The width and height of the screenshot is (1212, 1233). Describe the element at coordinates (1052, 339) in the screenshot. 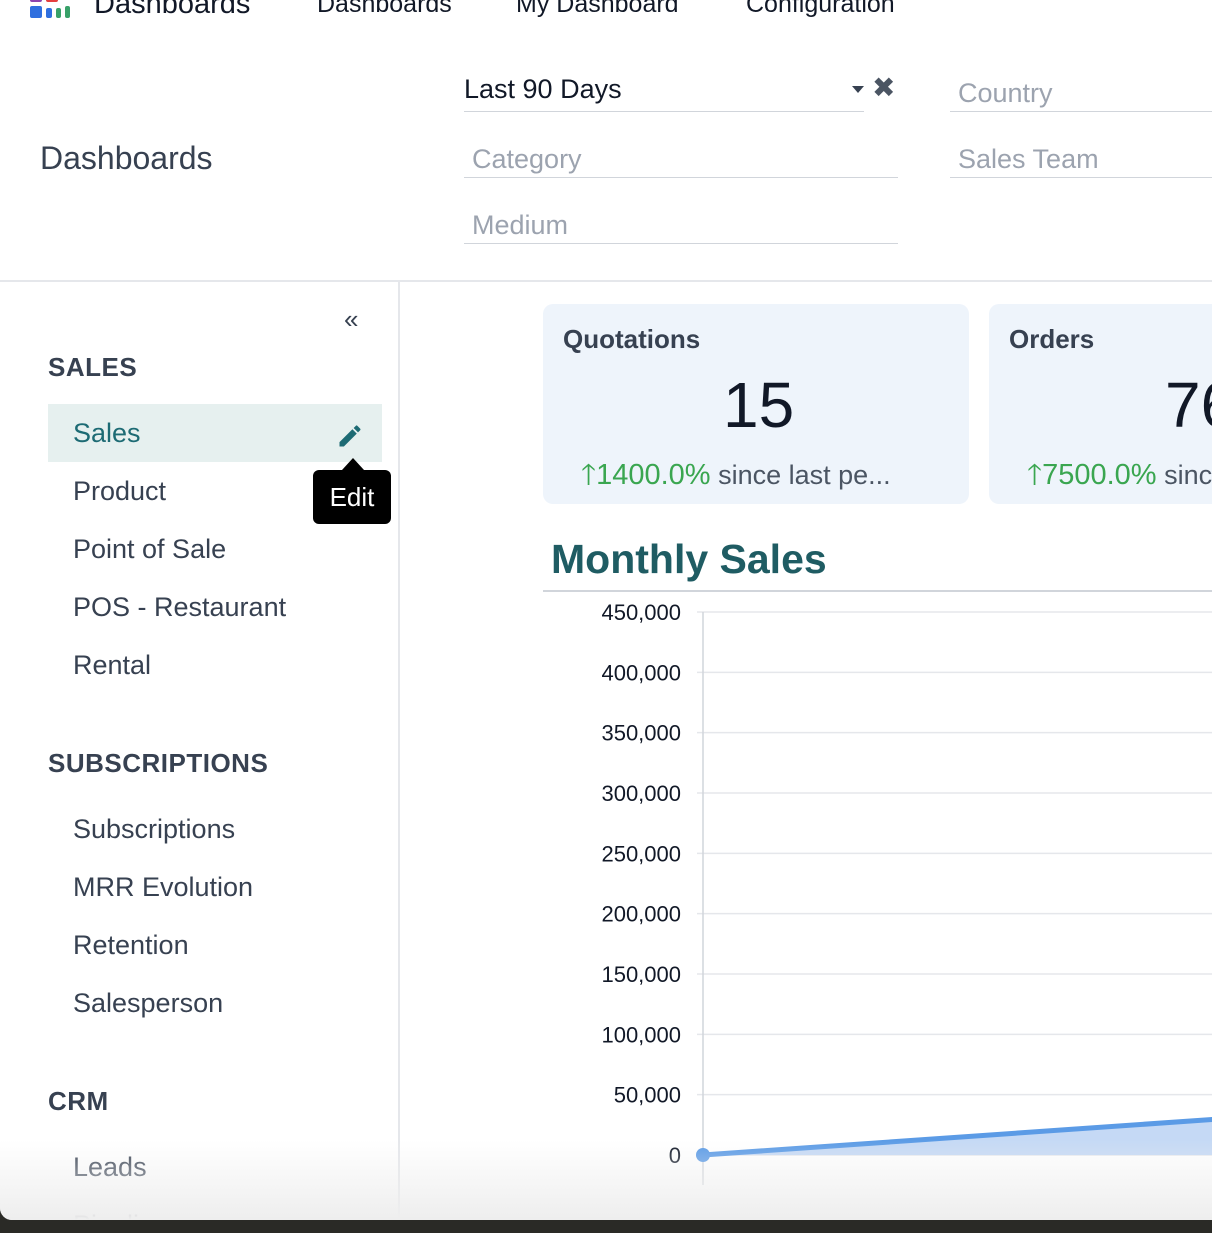

I see `card-title: Orders` at that location.